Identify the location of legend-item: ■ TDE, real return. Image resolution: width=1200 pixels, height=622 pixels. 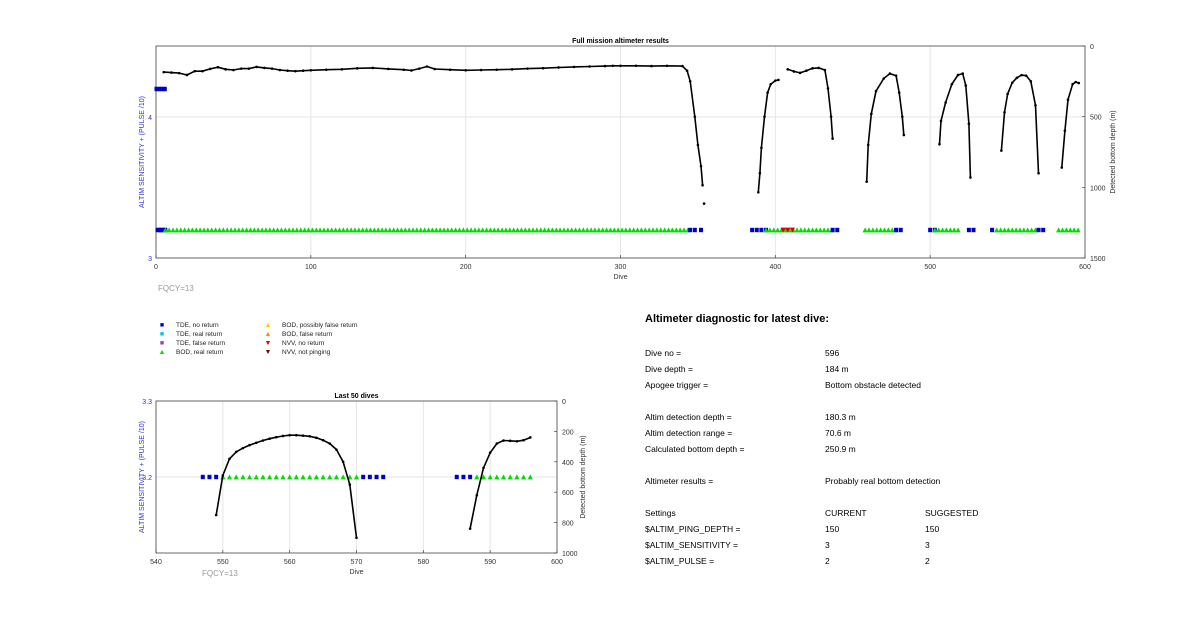
(190, 334).